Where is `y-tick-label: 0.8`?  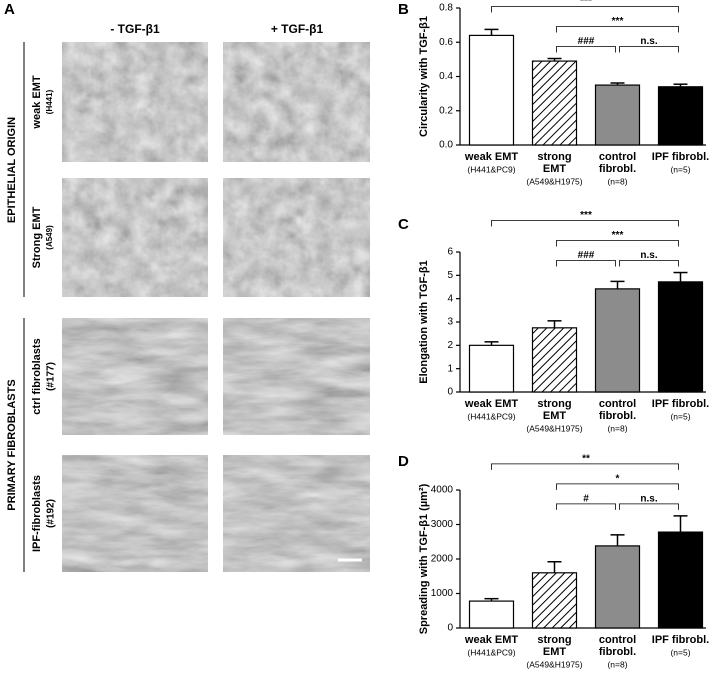
y-tick-label: 0.8 is located at coordinates (446, 8).